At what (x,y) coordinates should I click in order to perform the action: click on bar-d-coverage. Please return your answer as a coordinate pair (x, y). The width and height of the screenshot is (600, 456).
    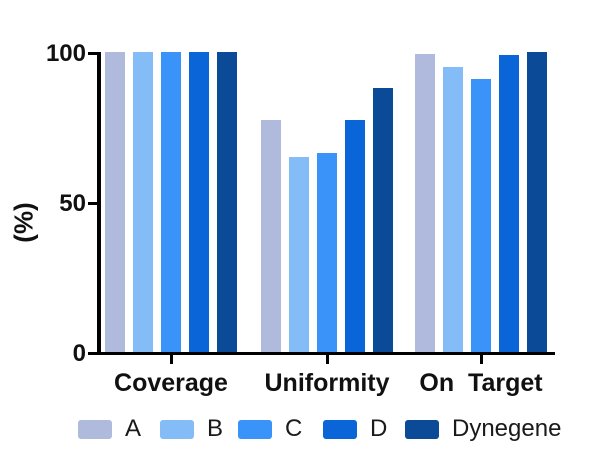
    Looking at the image, I should click on (199, 202).